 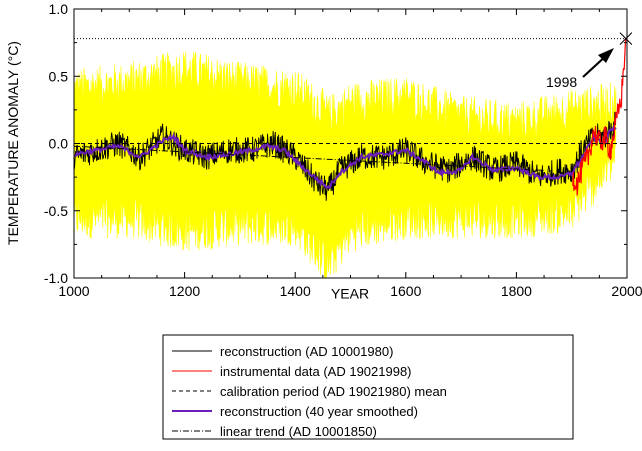 I want to click on series-instrumental, so click(x=599, y=117).